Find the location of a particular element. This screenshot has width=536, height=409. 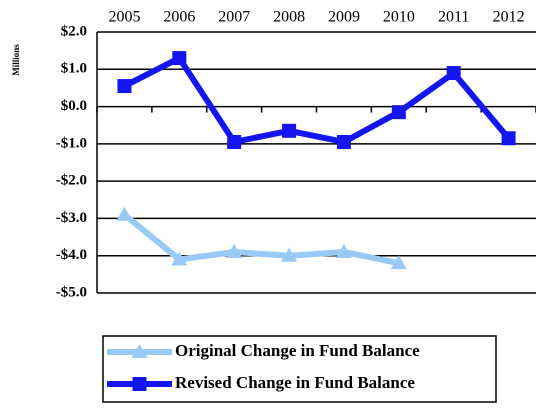

legend-box is located at coordinates (299, 369).